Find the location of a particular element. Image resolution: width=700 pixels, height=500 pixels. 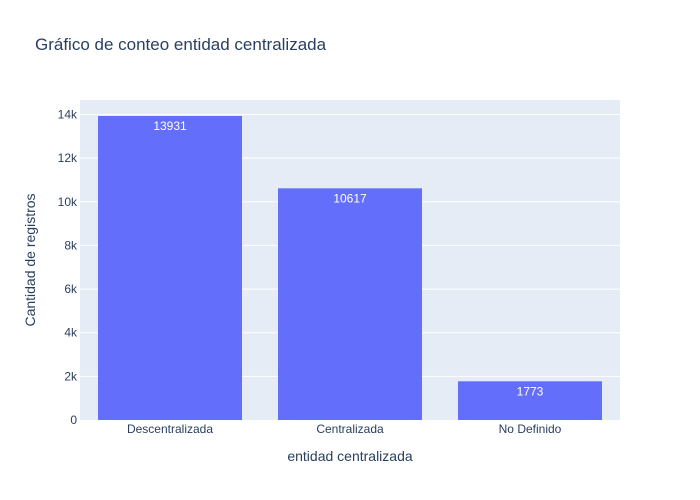

y-tick-label: 10k is located at coordinates (68, 202).